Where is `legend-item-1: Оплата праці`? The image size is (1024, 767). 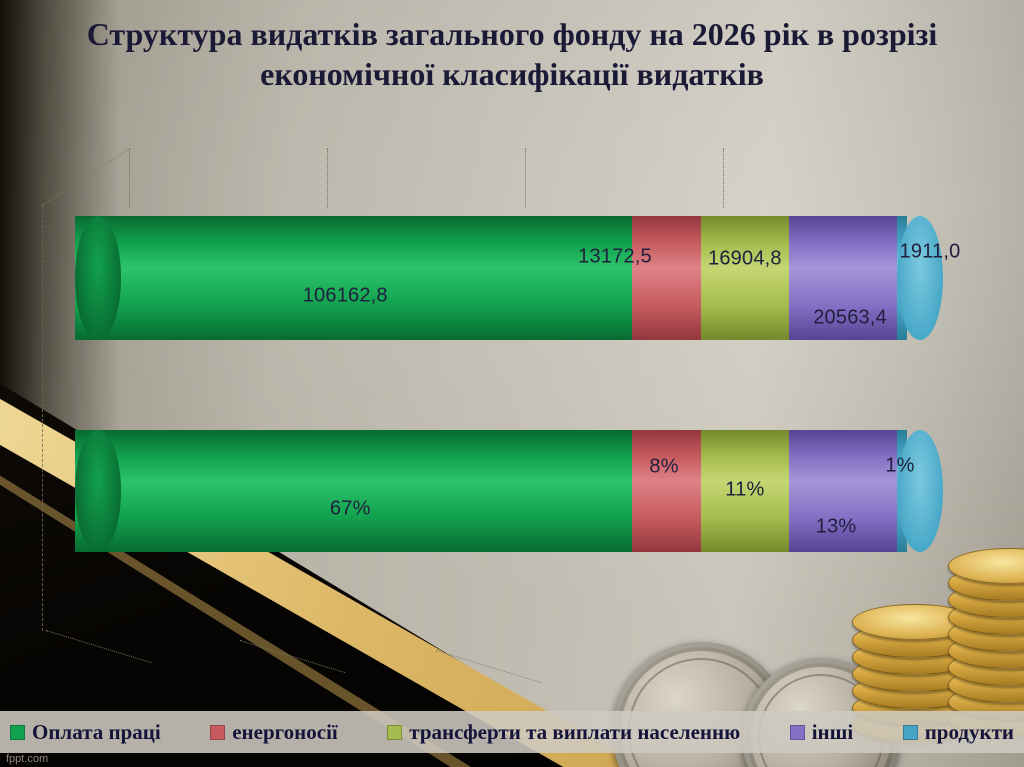
legend-item-1: Оплата праці is located at coordinates (85, 732).